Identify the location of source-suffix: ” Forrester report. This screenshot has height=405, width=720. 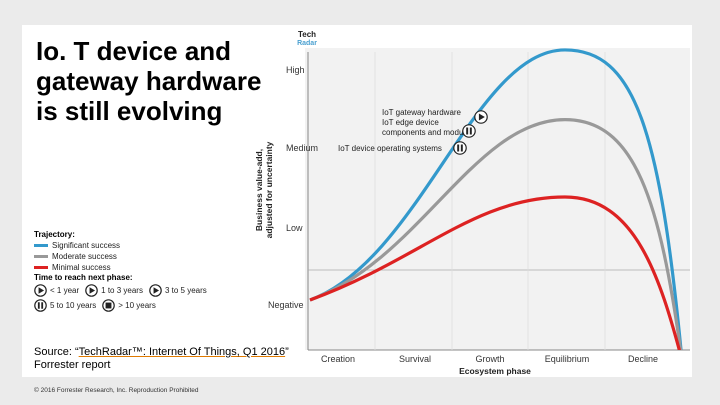
(161, 358).